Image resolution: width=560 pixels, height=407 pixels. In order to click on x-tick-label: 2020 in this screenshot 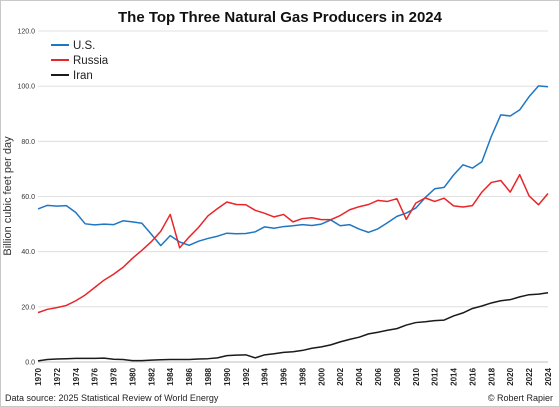, I will do `click(510, 376)`.